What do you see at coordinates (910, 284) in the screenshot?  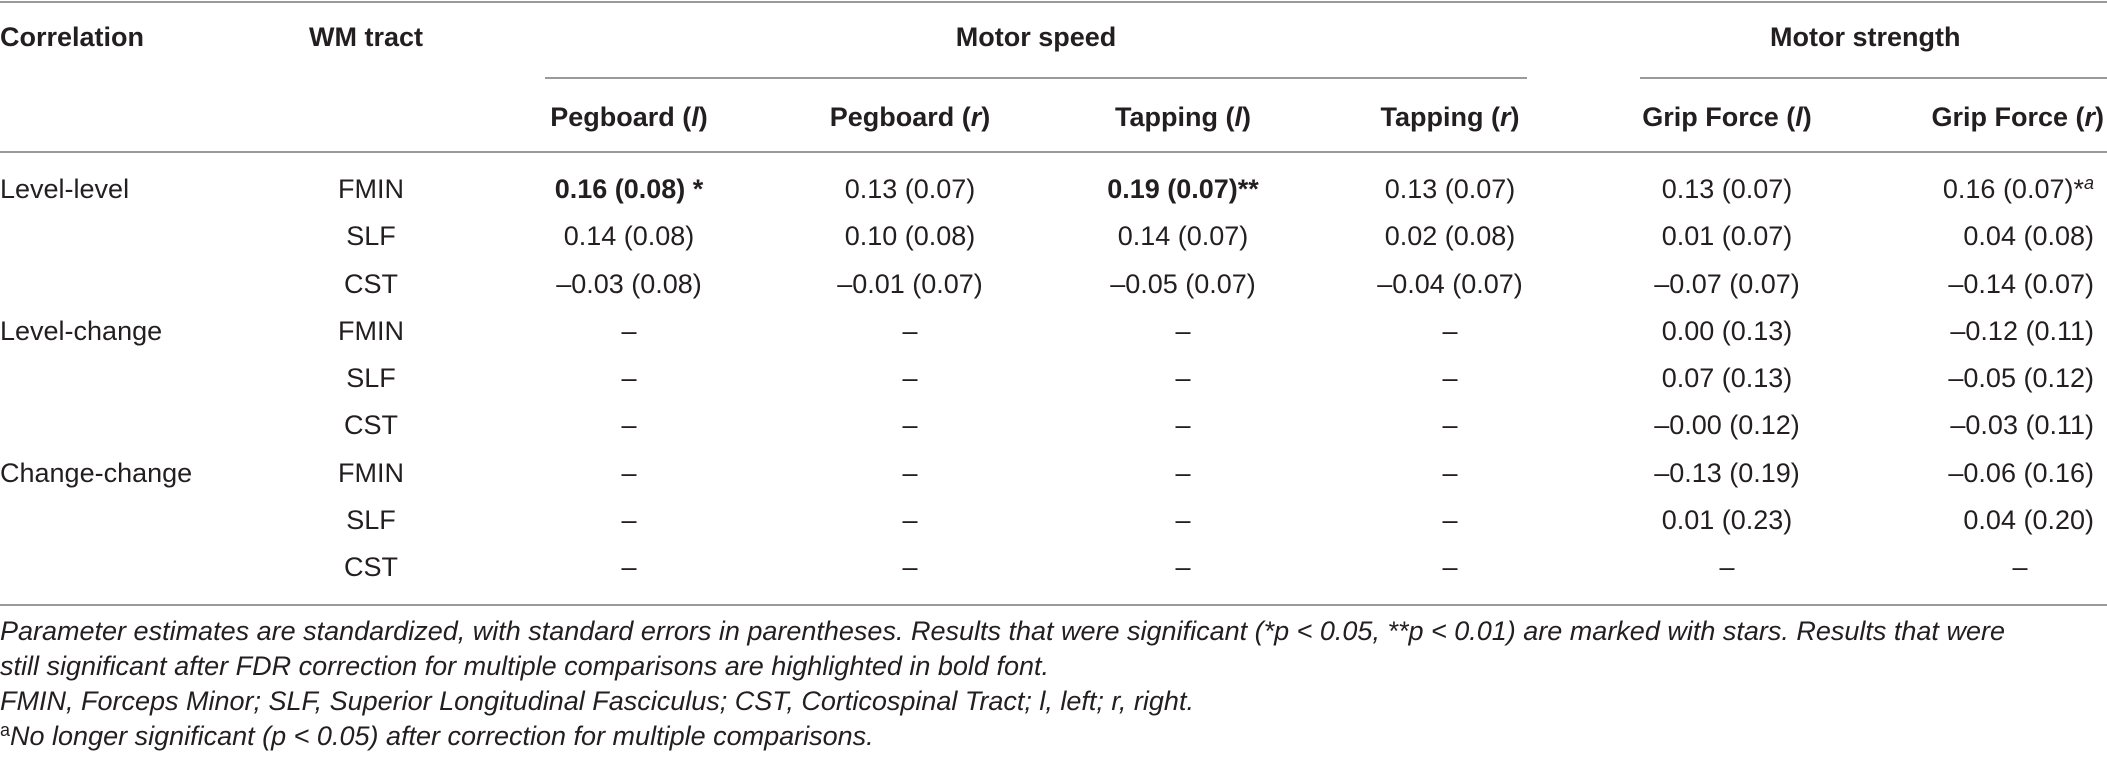 I see `table-cell: –0.01 (0.07)` at bounding box center [910, 284].